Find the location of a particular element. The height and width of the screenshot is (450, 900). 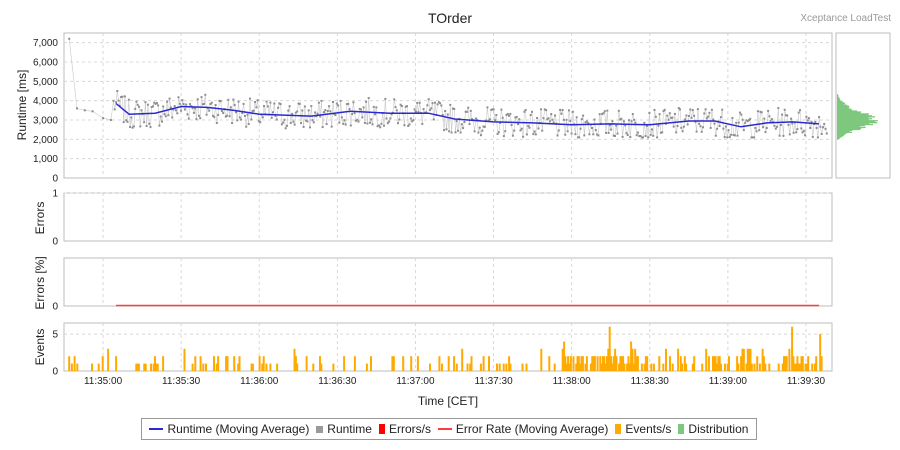

legend-item-runtime-moving-average: Runtime (Moving Average) is located at coordinates (229, 429).